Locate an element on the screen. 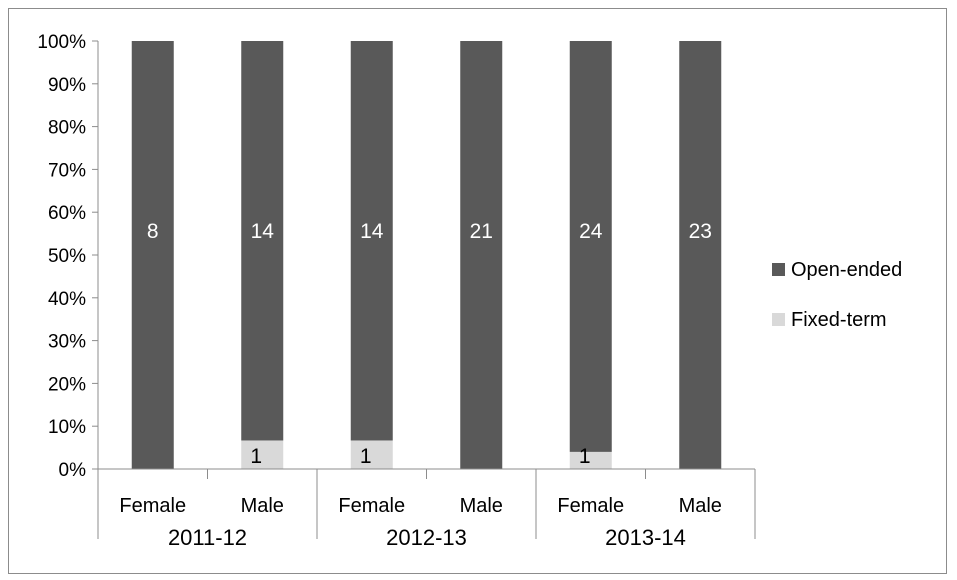 The image size is (957, 580). legend: Open-ended Fixed-term is located at coordinates (837, 295).